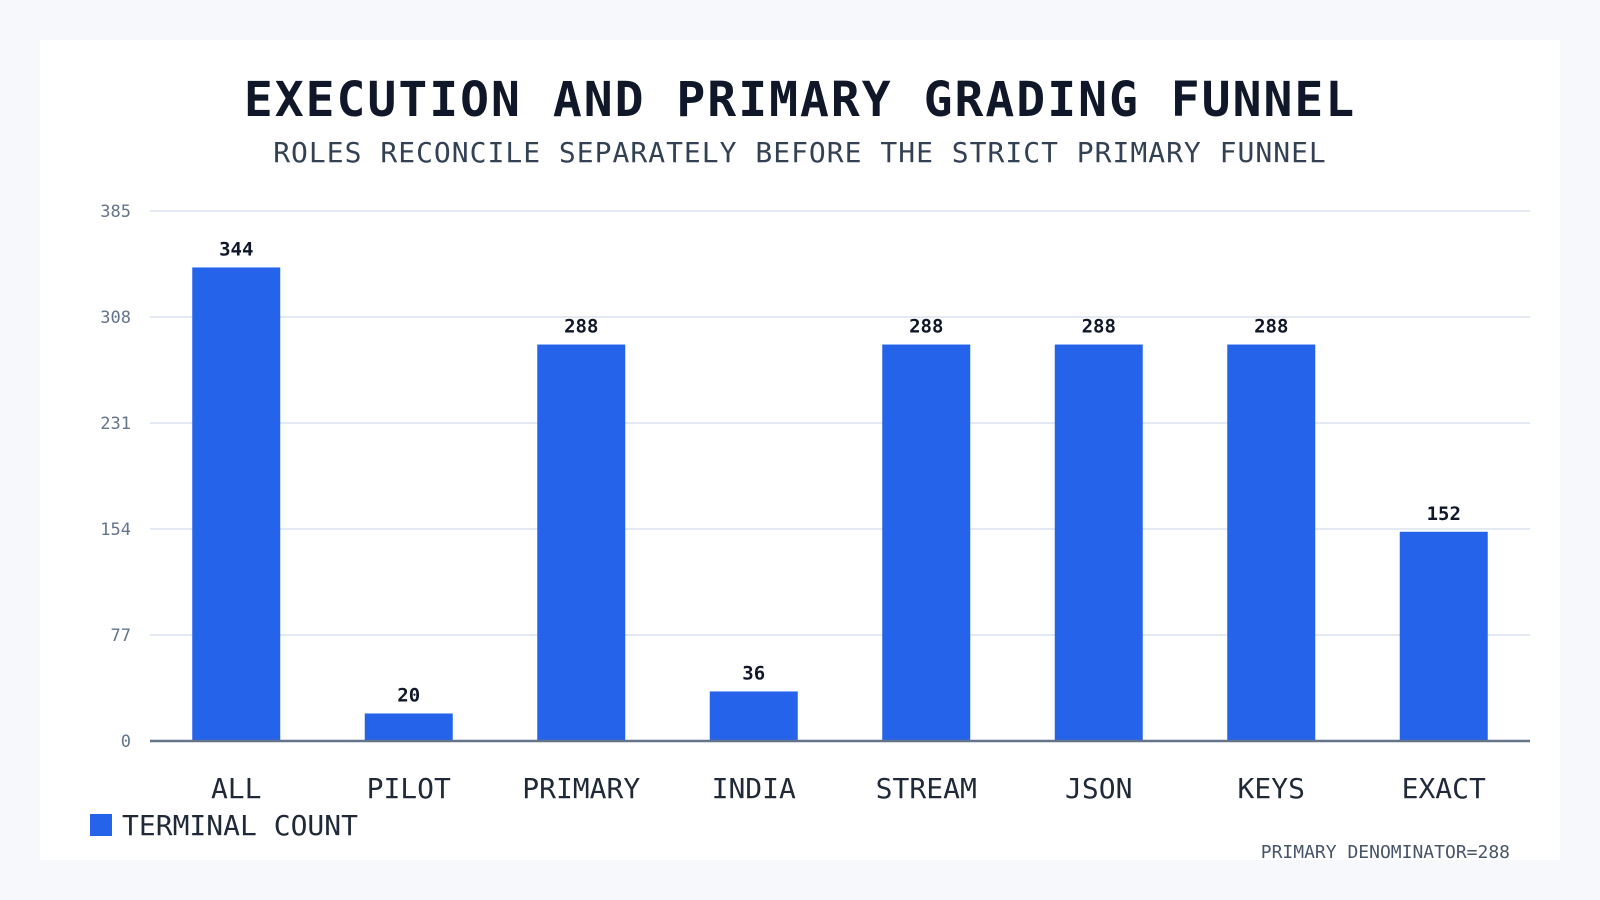  I want to click on data-label-primary: 288, so click(581, 327).